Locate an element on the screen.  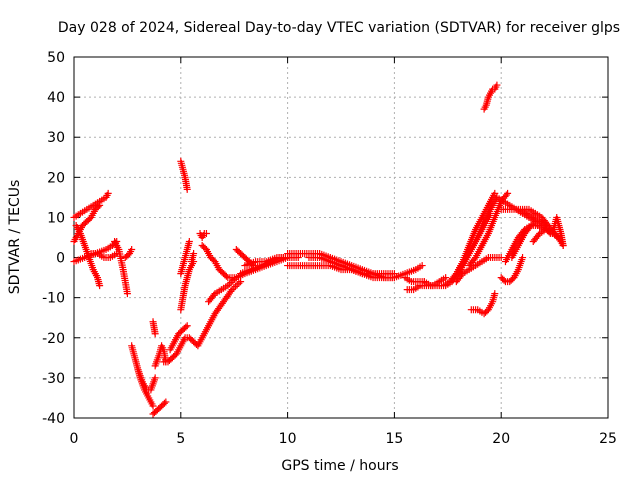
y-tick-label: 0 is located at coordinates (60, 259).